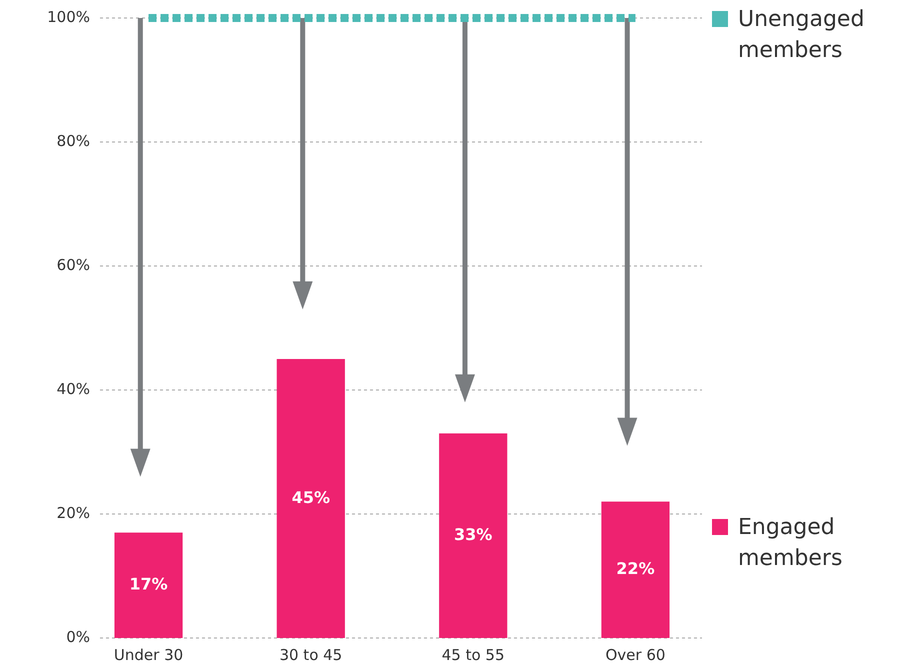  I want to click on data-label: 17%, so click(148, 584).